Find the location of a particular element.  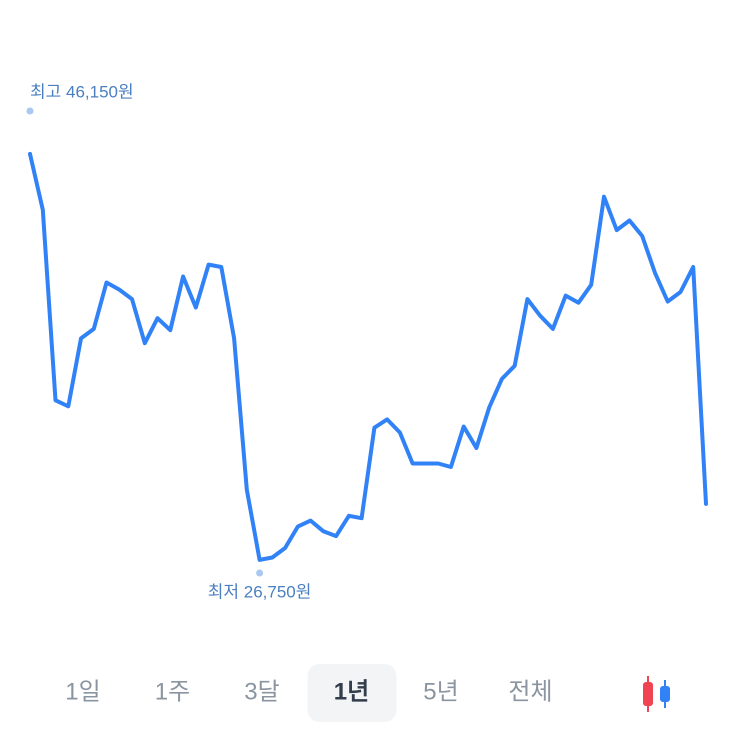

chart-type-toggle is located at coordinates (656, 694).